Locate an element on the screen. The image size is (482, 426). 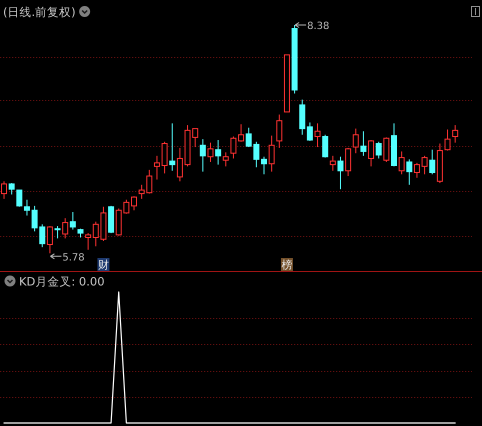
annotation: 8.38 is located at coordinates (318, 26).